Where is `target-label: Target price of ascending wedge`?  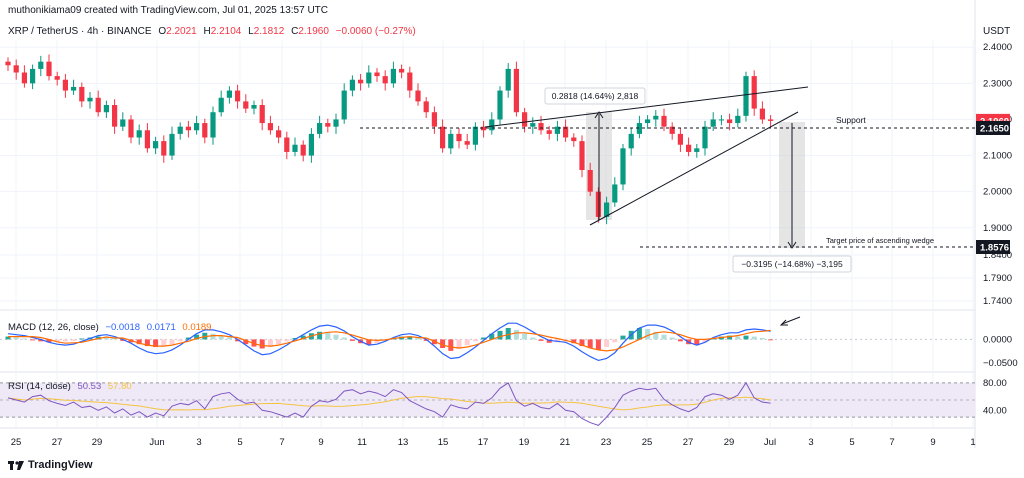
target-label: Target price of ascending wedge is located at coordinates (880, 240).